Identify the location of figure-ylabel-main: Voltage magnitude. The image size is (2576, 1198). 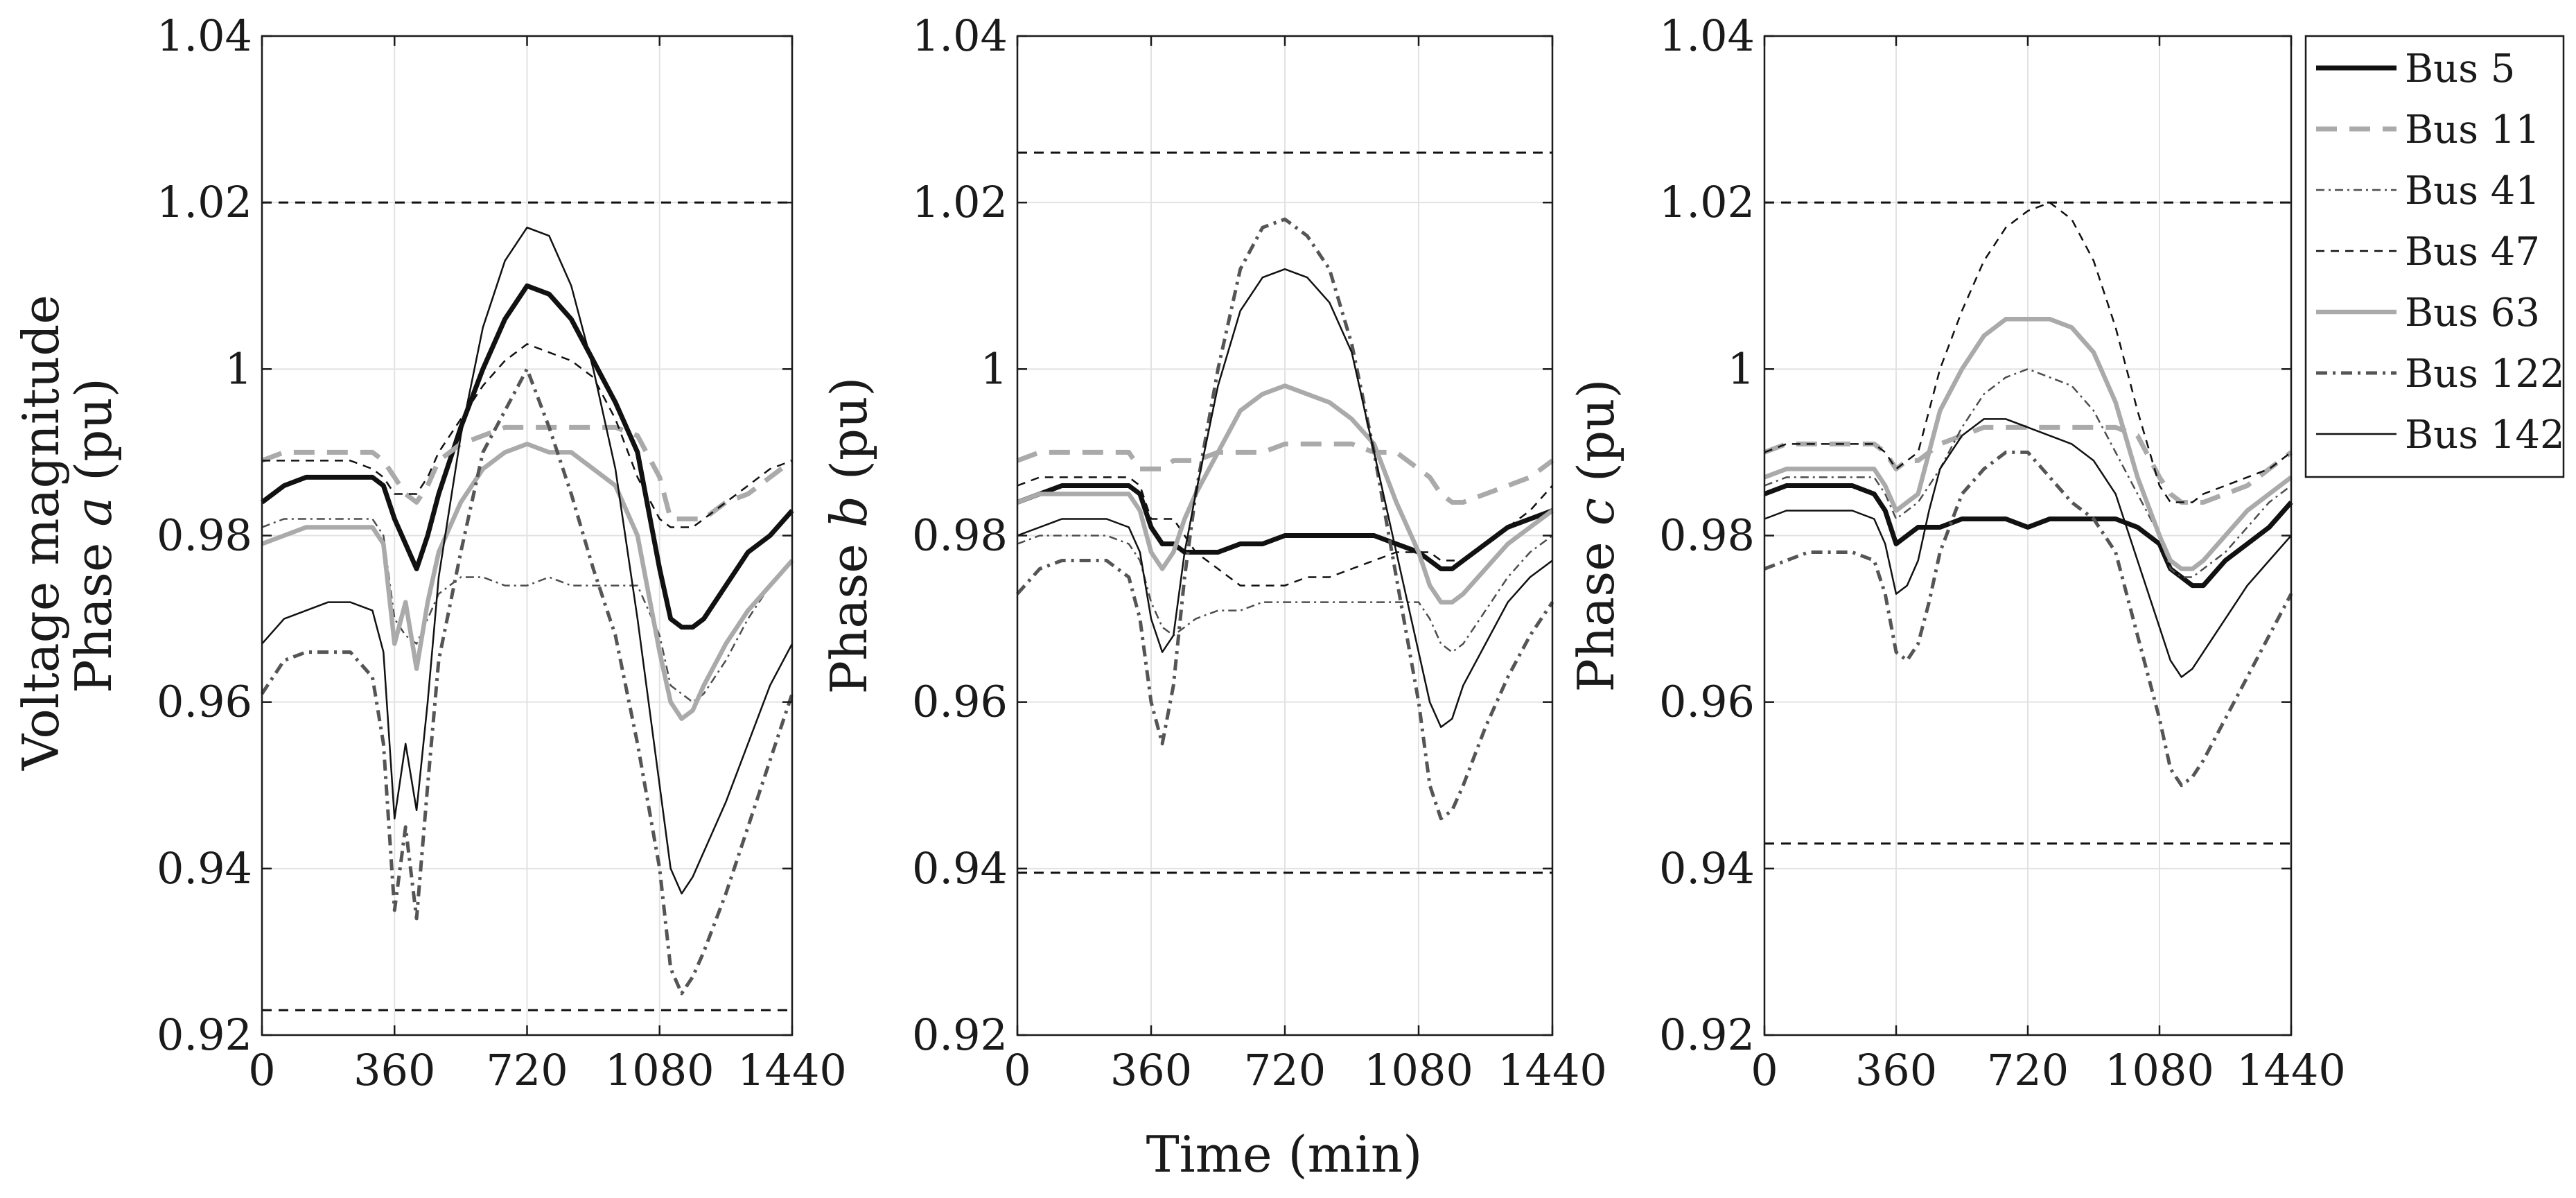
(41, 533).